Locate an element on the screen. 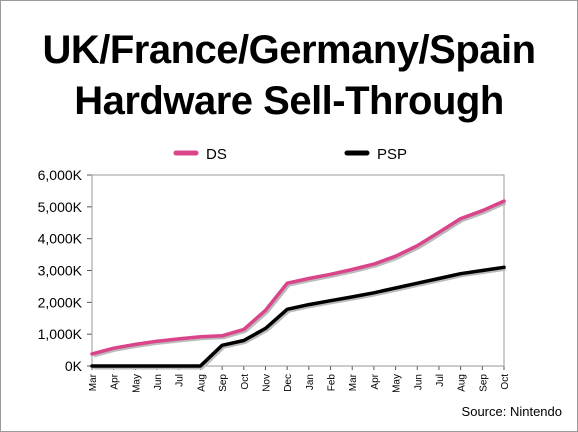 Image resolution: width=578 pixels, height=432 pixels. y-tick-label: 5,000K is located at coordinates (60, 207).